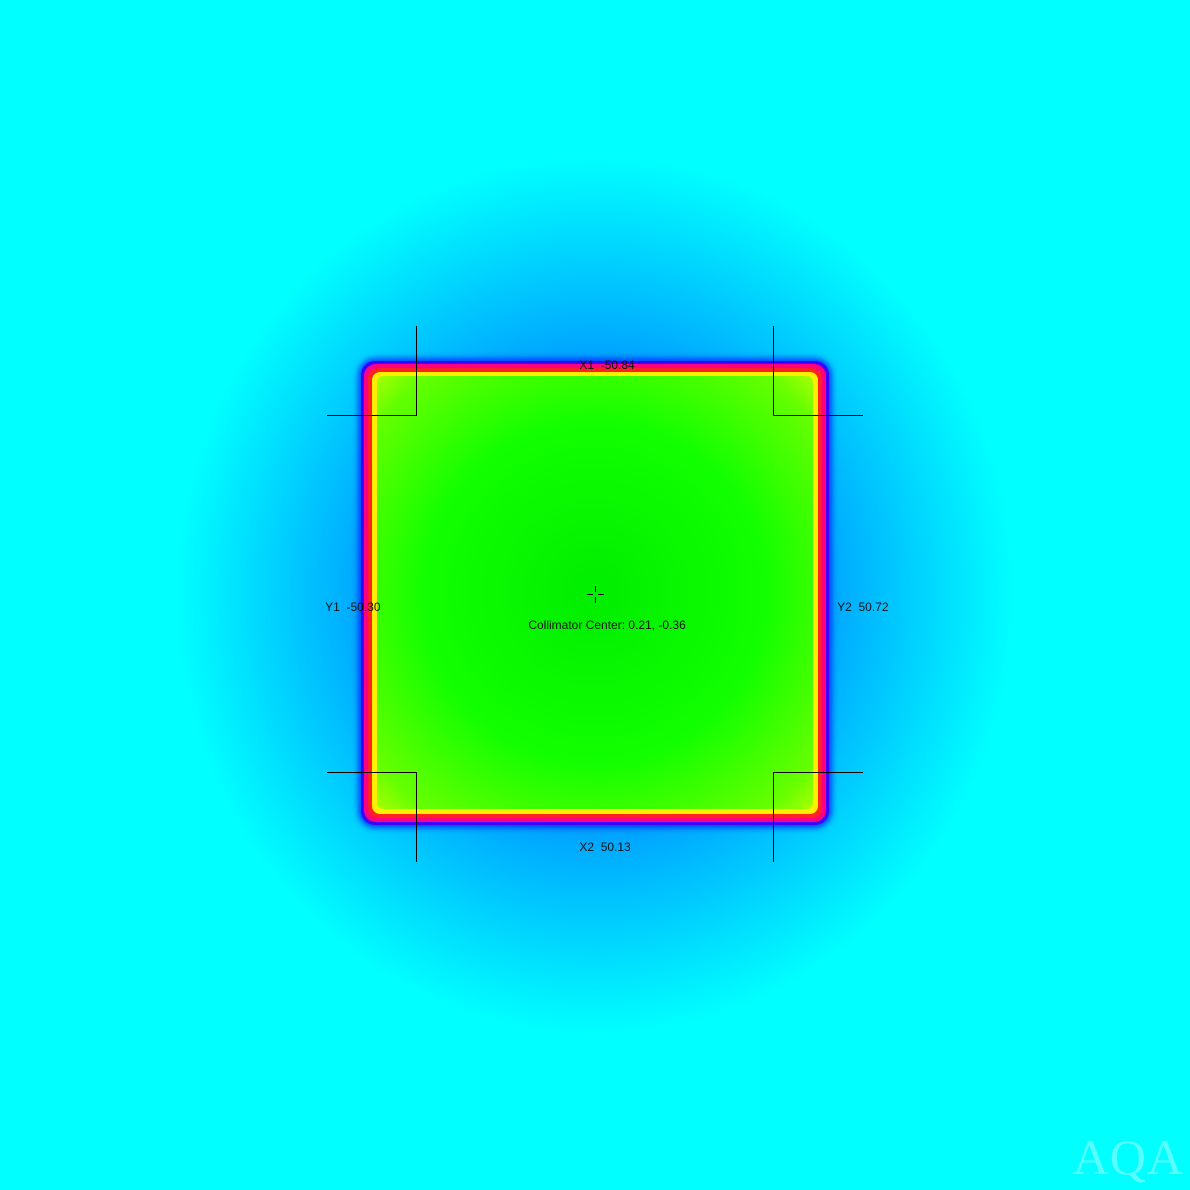 The width and height of the screenshot is (1190, 1190). What do you see at coordinates (615, 847) in the screenshot?
I see `jaw-x2-value: 50.13` at bounding box center [615, 847].